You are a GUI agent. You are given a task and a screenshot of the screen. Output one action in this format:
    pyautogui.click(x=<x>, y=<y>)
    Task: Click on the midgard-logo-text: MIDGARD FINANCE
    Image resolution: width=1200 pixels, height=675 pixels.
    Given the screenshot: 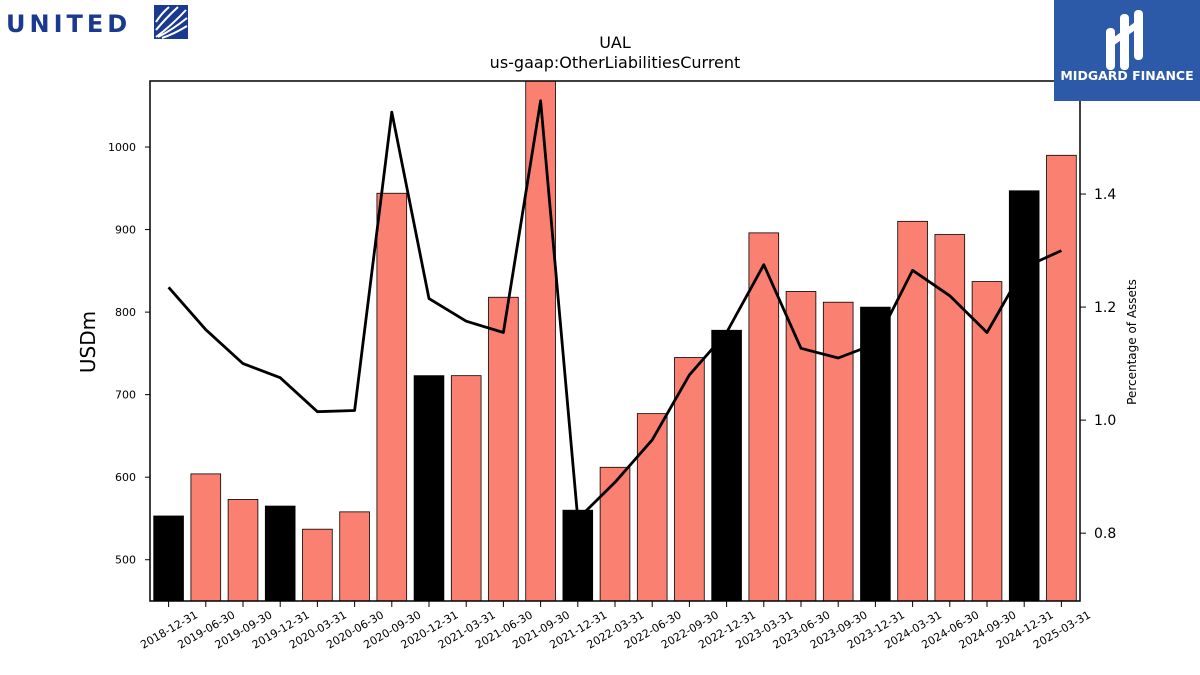 What is the action you would take?
    pyautogui.click(x=1127, y=75)
    